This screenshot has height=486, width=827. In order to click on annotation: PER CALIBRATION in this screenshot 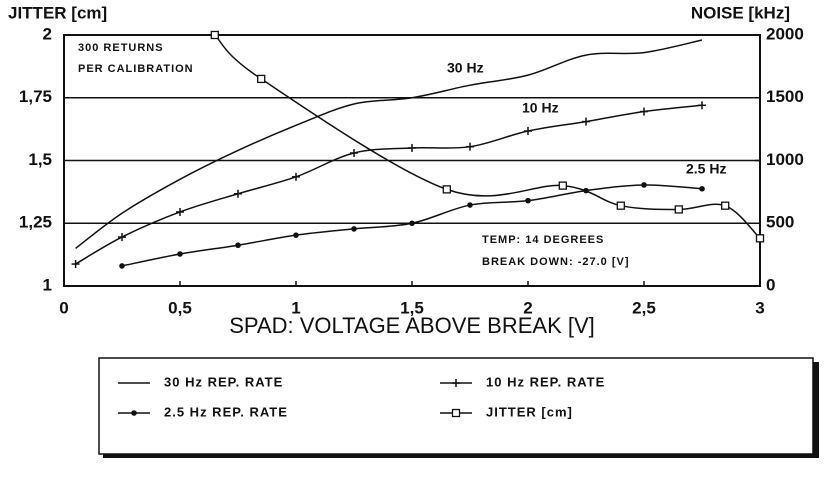, I will do `click(136, 69)`.